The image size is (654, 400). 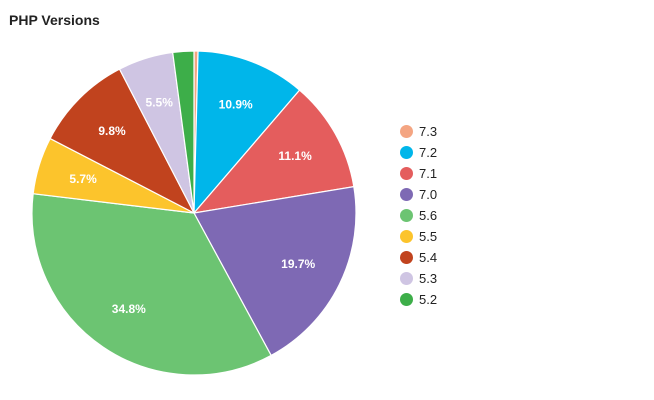 I want to click on data-label-5-6: 34.8%, so click(x=129, y=309).